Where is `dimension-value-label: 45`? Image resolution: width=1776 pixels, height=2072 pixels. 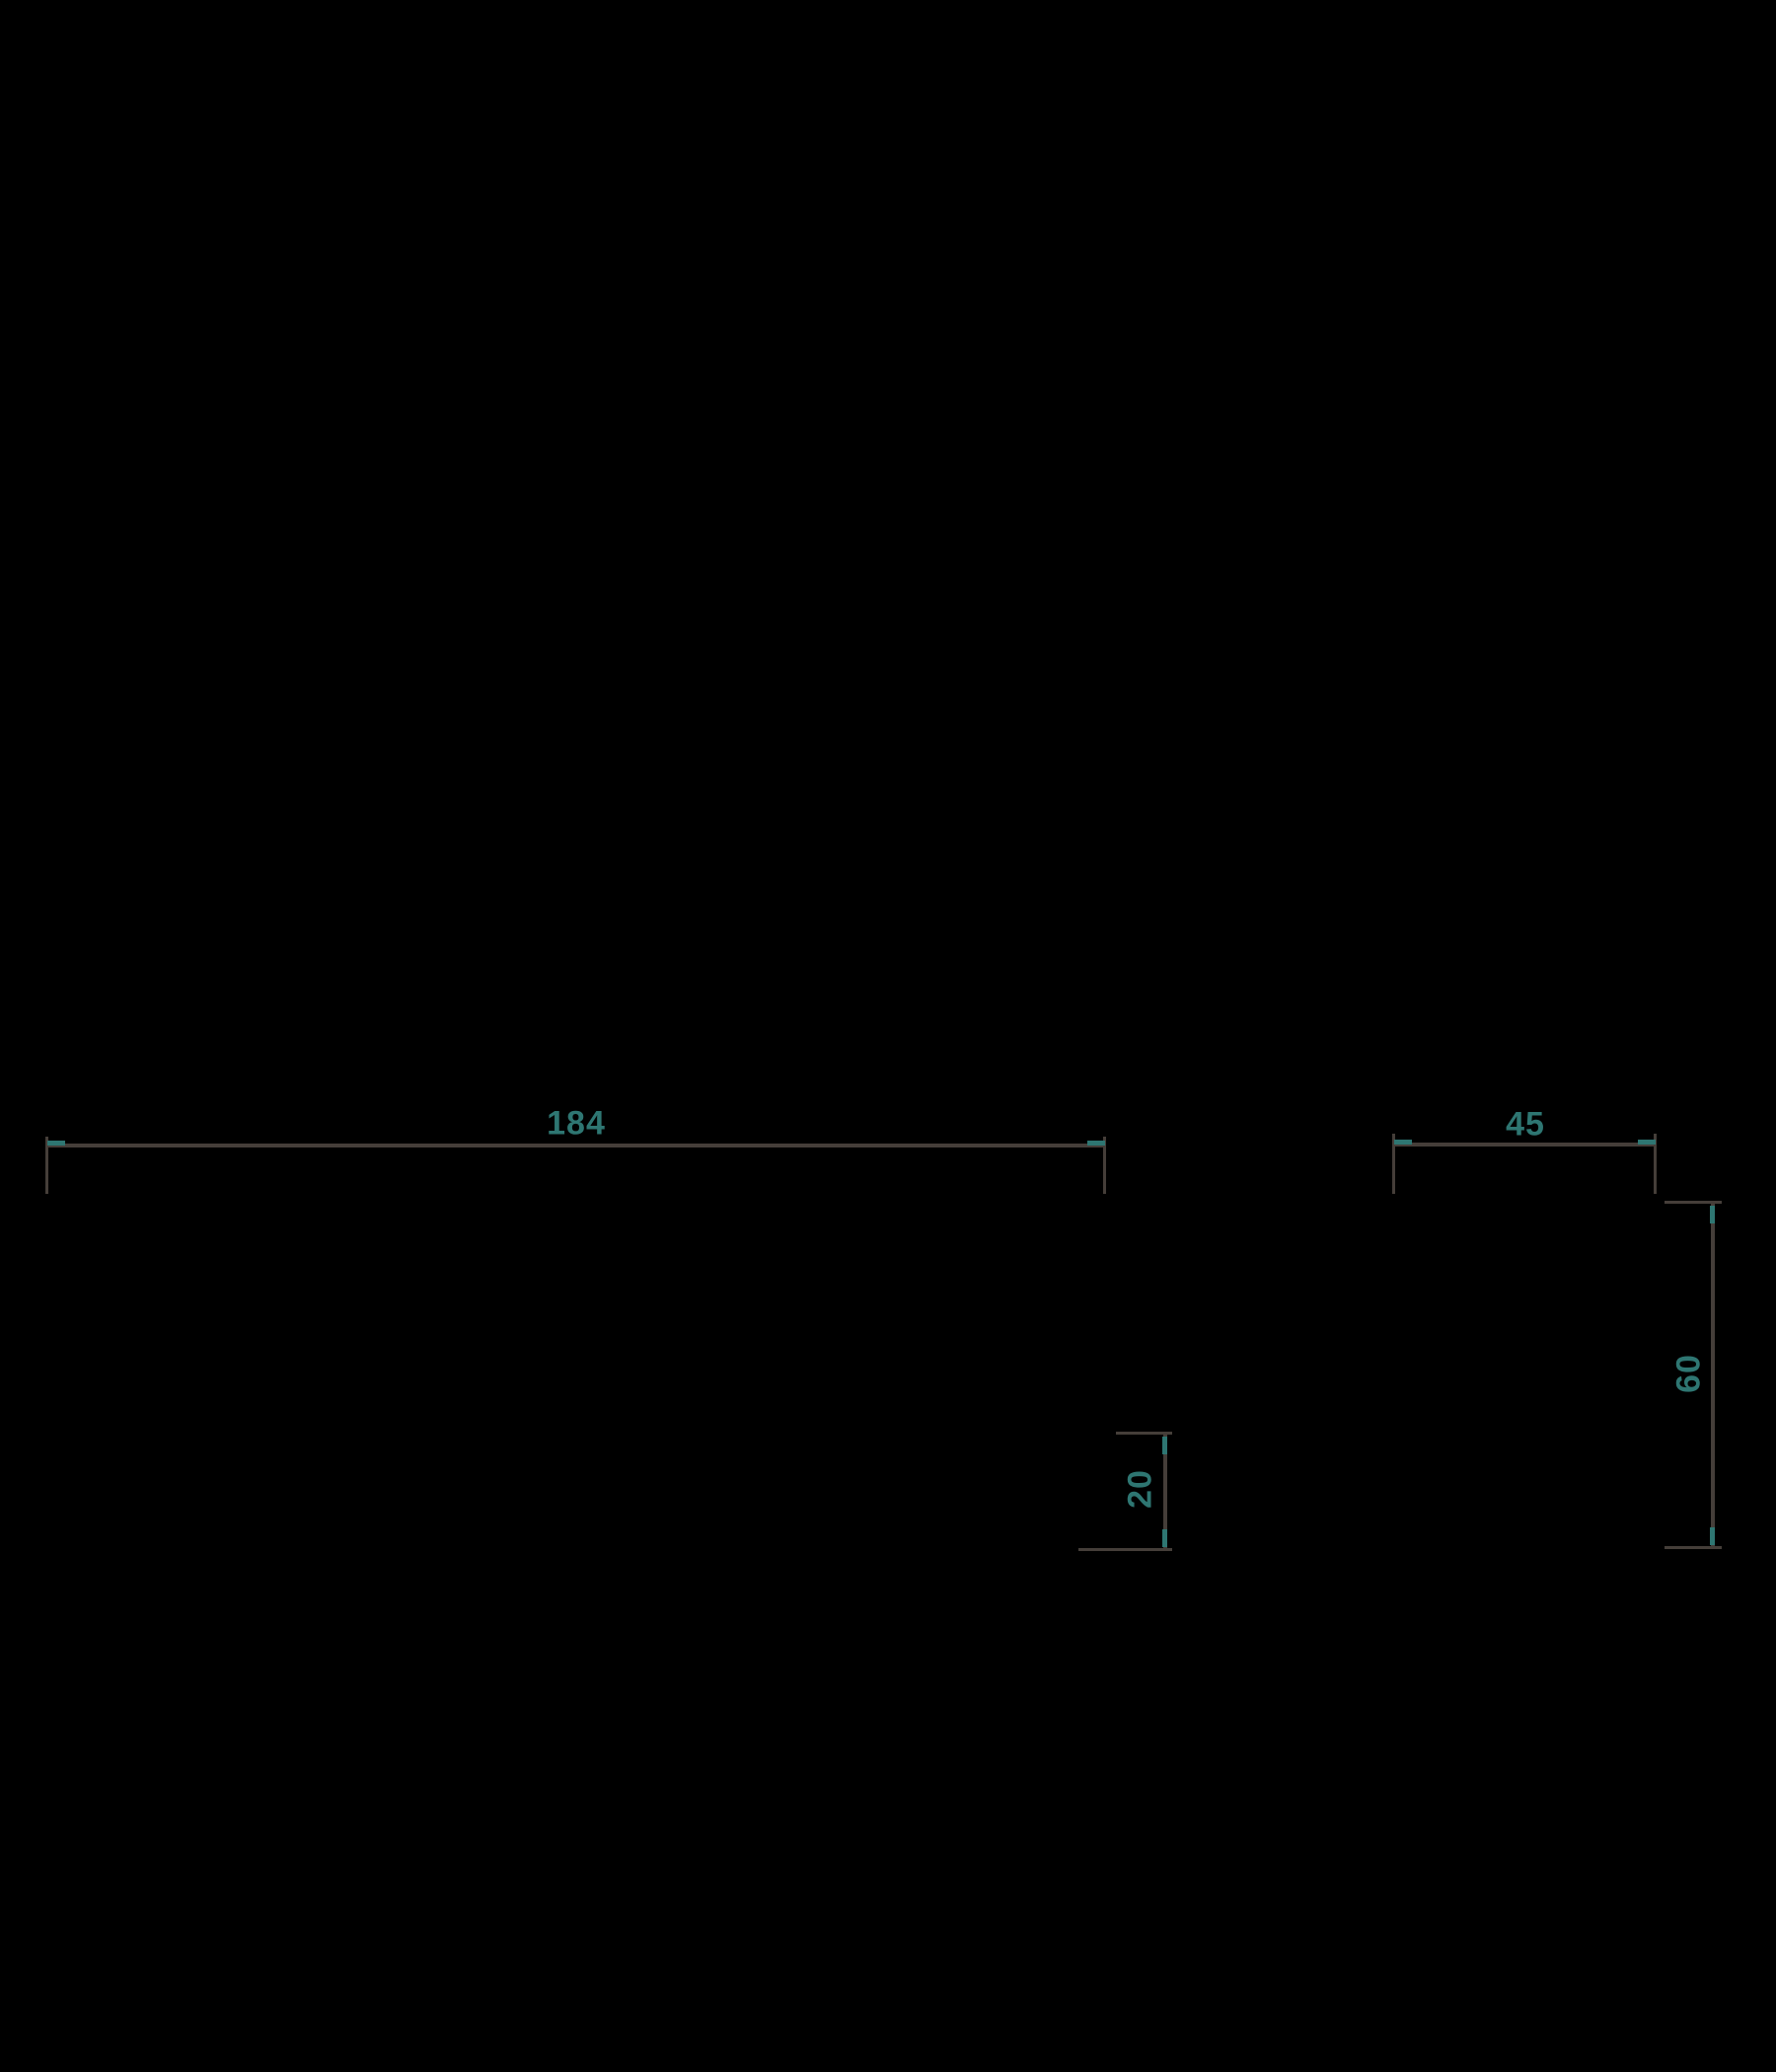 dimension-value-label: 45 is located at coordinates (1526, 1125).